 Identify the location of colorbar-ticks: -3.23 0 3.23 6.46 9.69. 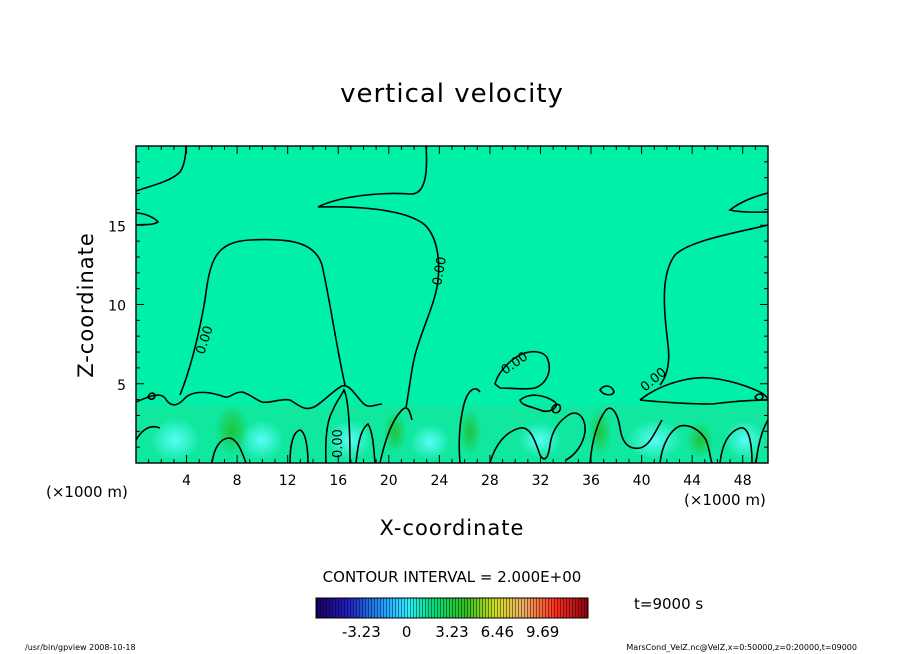
(450, 632).